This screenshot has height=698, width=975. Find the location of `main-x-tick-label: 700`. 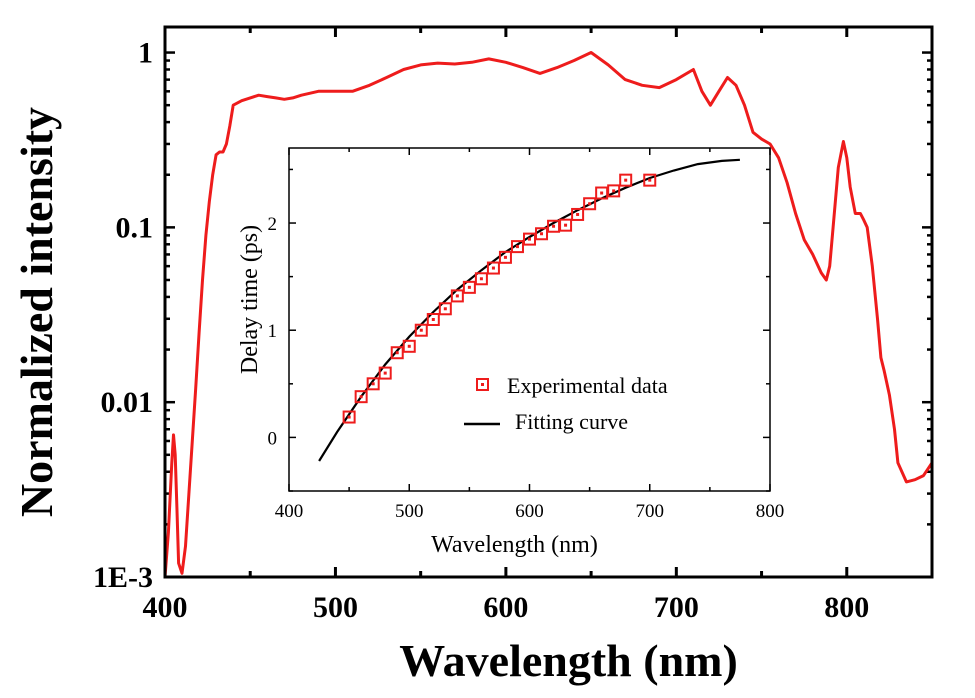

main-x-tick-label: 700 is located at coordinates (676, 607).